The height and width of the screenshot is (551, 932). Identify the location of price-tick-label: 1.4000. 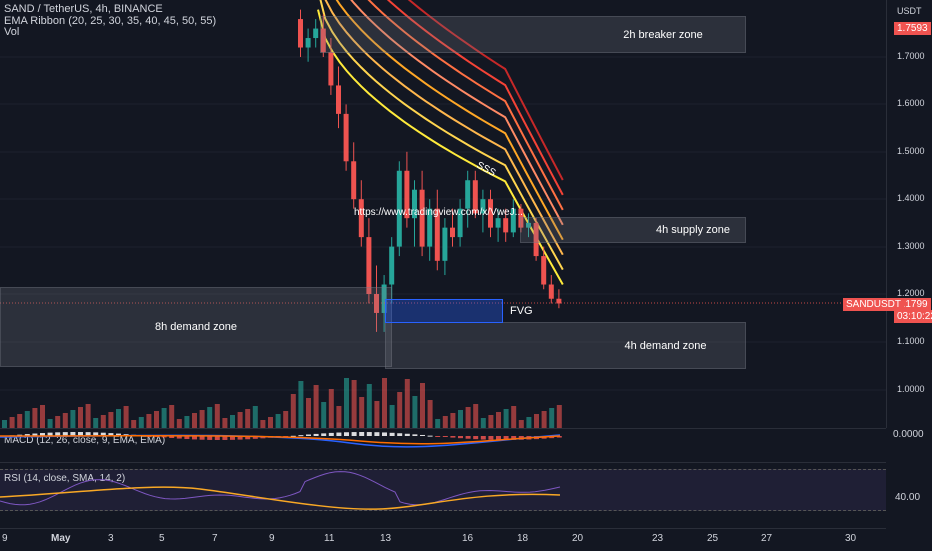
(911, 198).